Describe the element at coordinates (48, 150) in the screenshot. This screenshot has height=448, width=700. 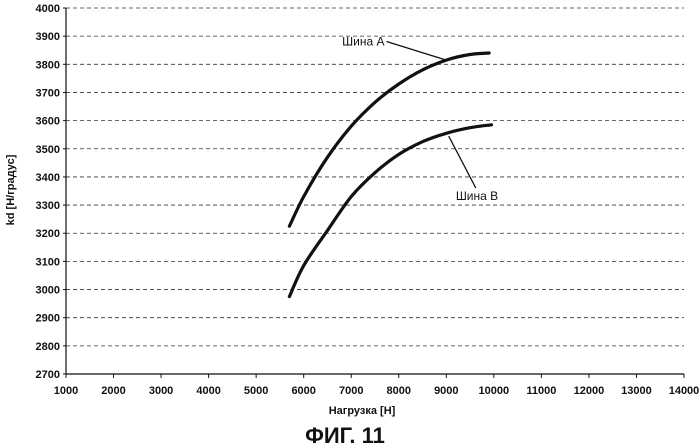
I see `y-tick-label: 3500` at that location.